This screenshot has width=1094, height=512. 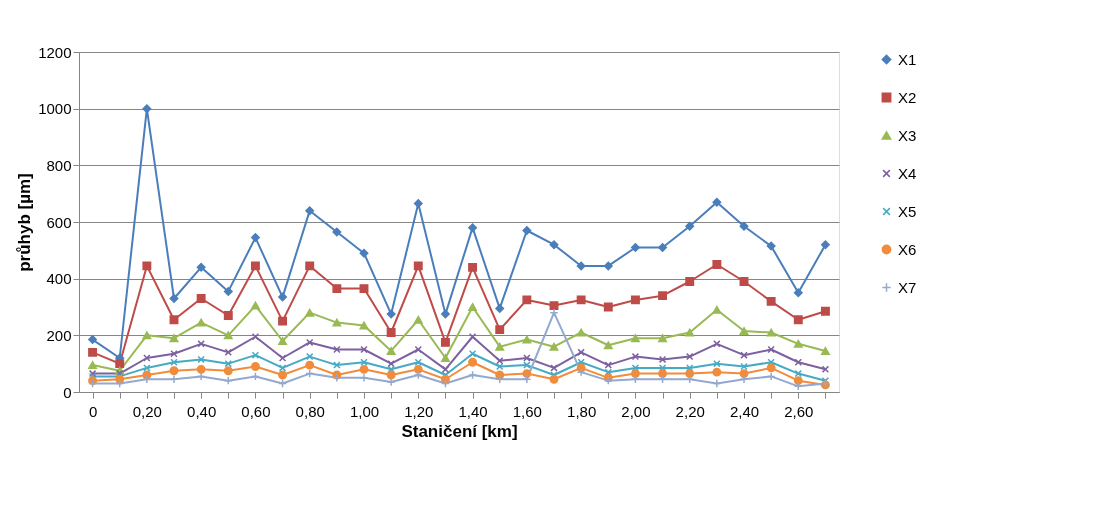 I want to click on x-tick-label: 1,20, so click(x=419, y=411).